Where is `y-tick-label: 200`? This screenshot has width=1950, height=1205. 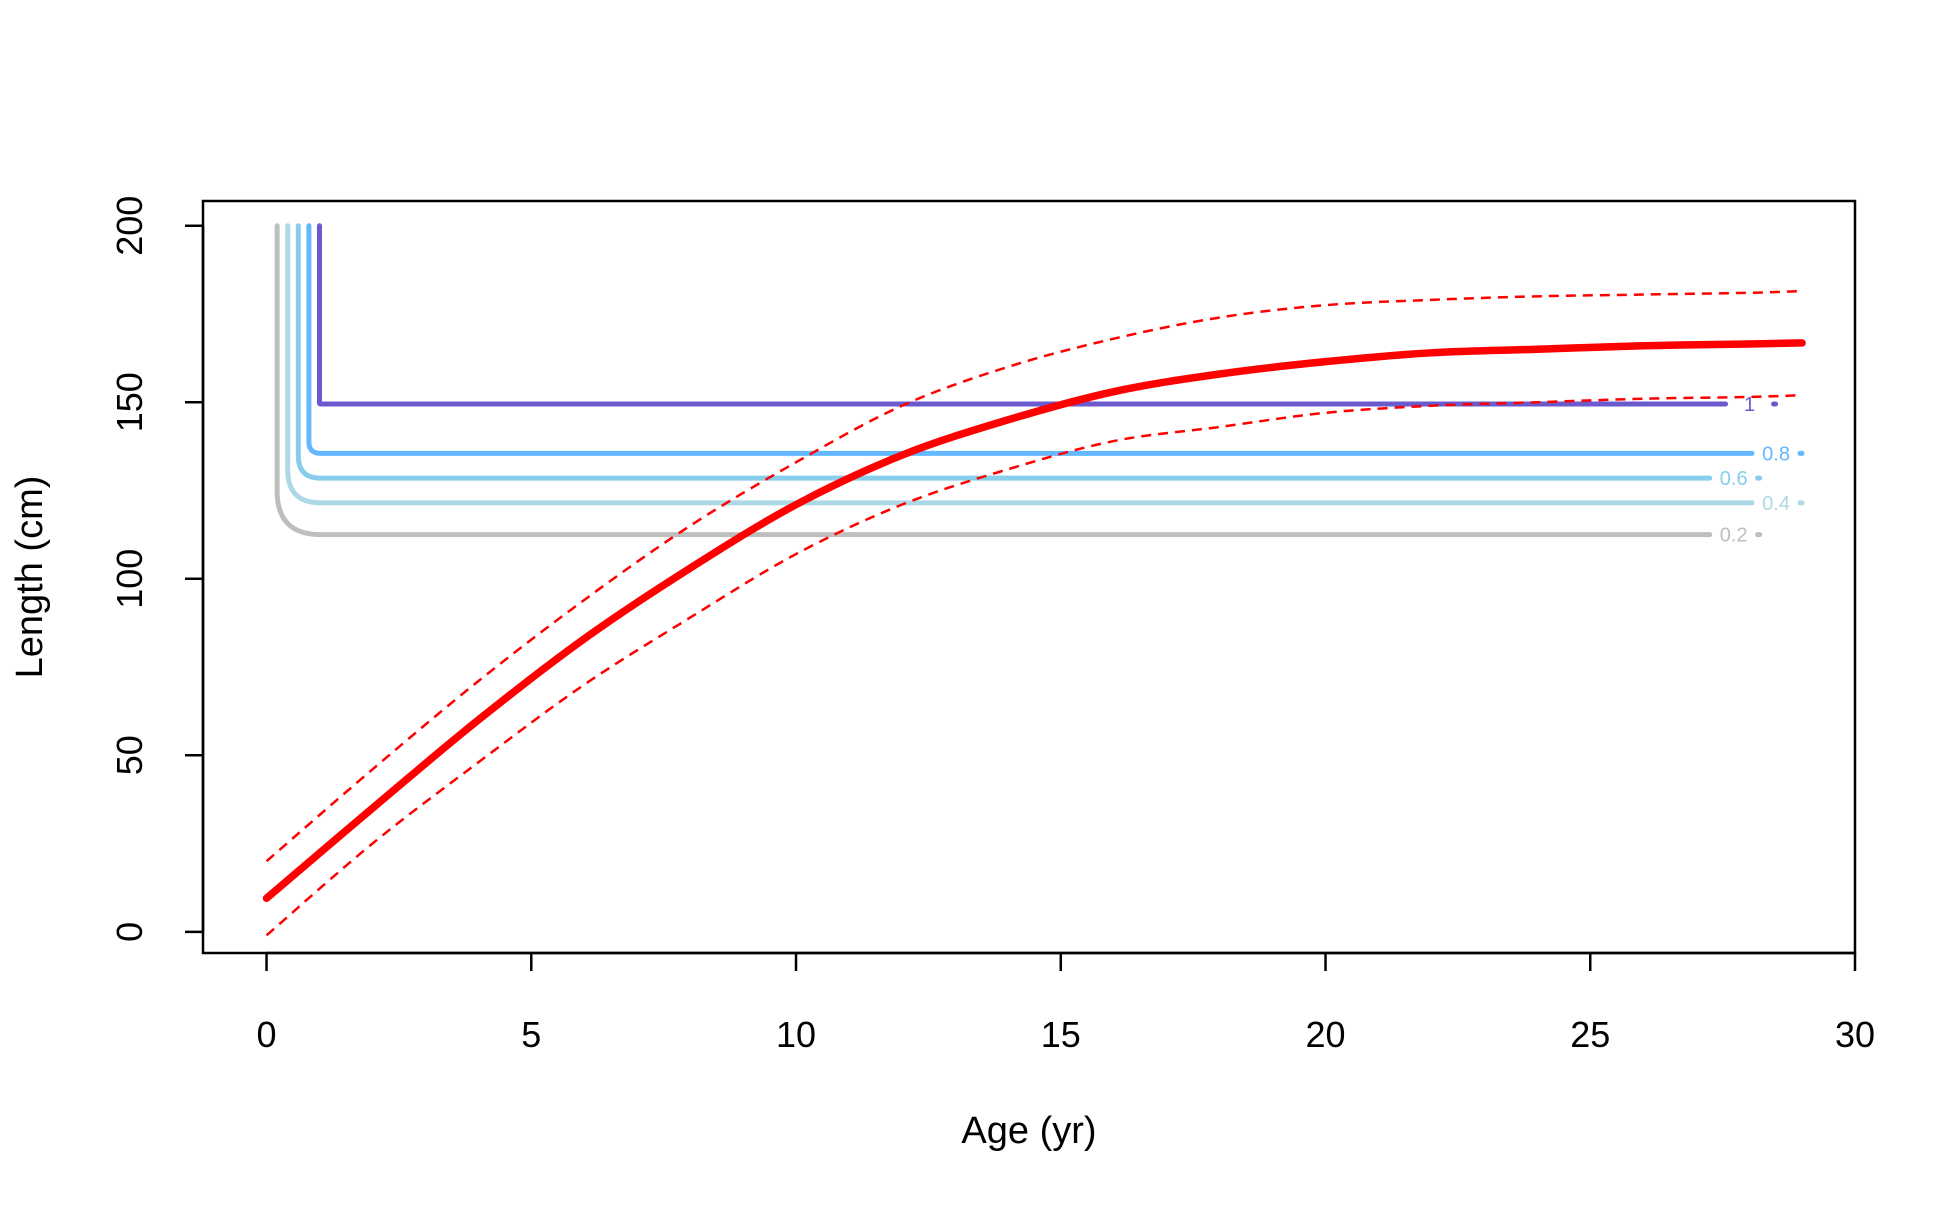 y-tick-label: 200 is located at coordinates (129, 226).